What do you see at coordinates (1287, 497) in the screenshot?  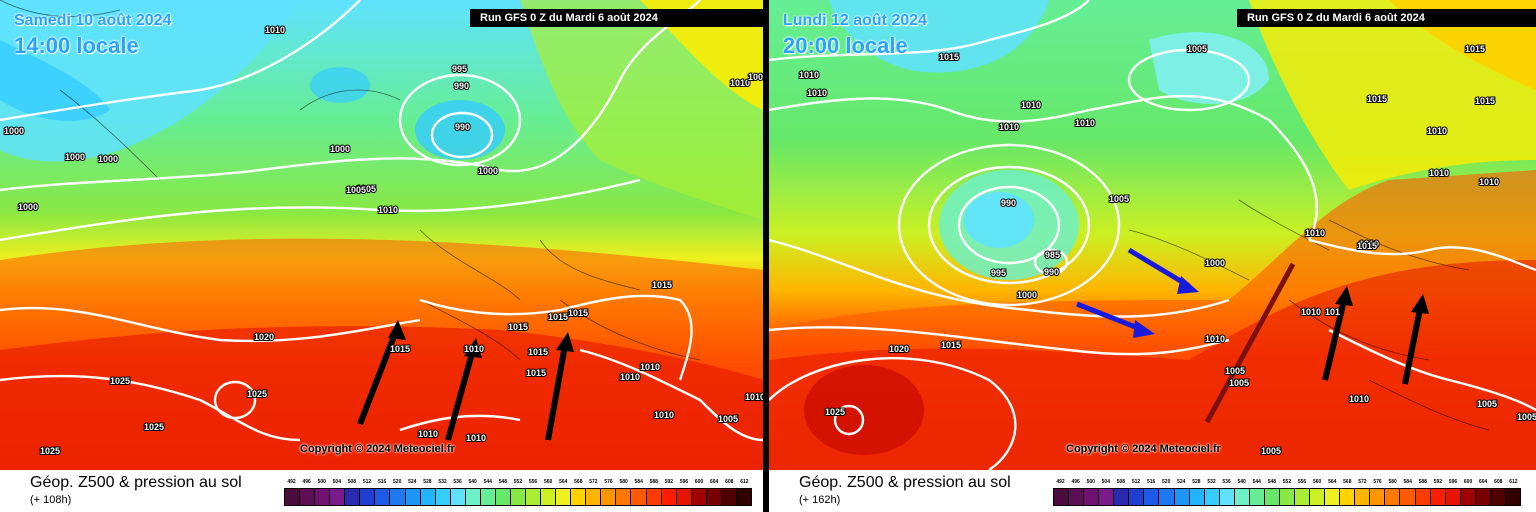 I see `scale-bar` at bounding box center [1287, 497].